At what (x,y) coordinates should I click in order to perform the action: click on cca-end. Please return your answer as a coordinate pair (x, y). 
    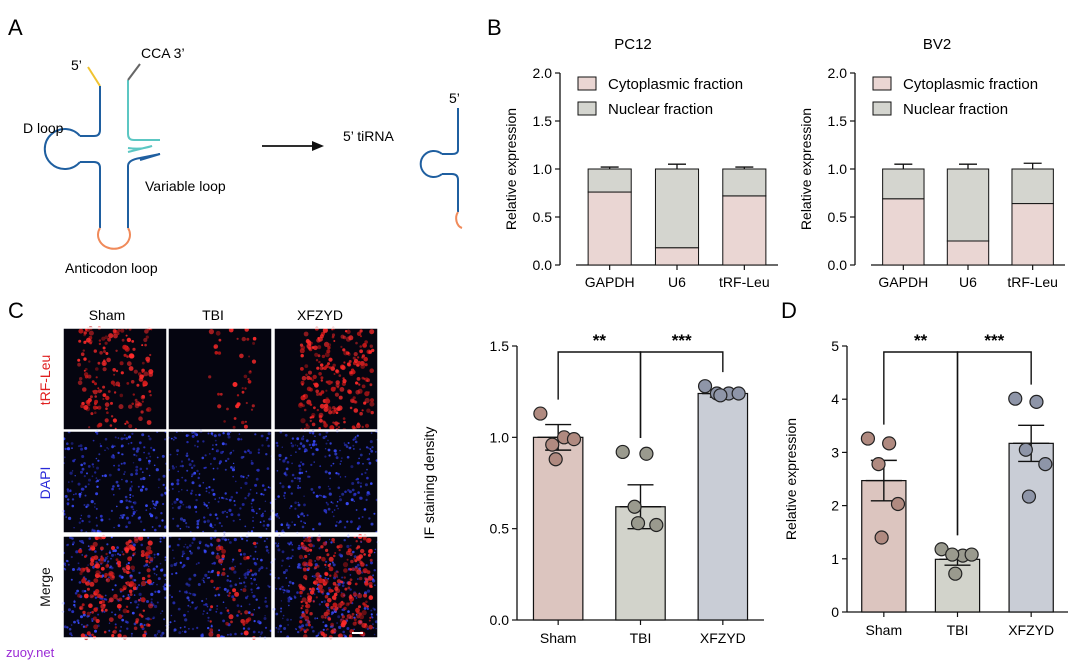
    Looking at the image, I should click on (134, 72).